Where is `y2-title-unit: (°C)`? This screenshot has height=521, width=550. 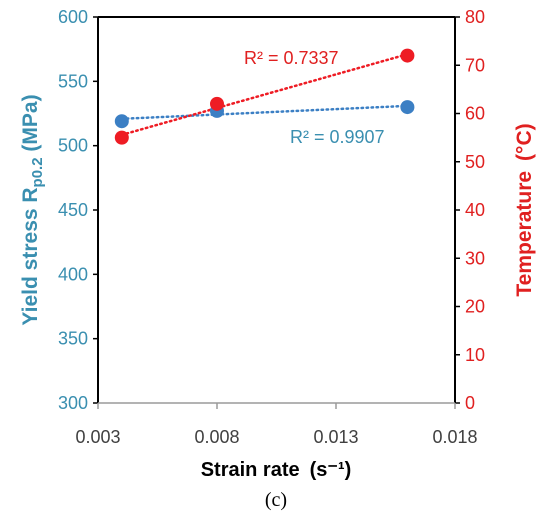 y2-title-unit: (°C) is located at coordinates (524, 142).